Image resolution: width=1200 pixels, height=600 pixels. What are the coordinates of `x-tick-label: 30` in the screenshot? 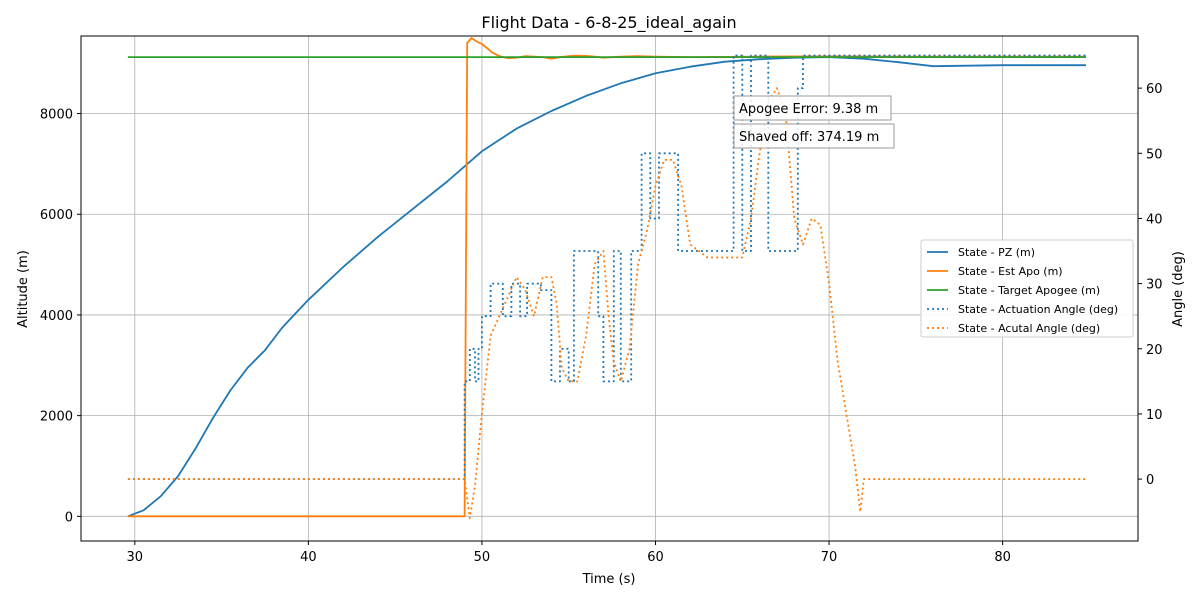 It's located at (135, 557).